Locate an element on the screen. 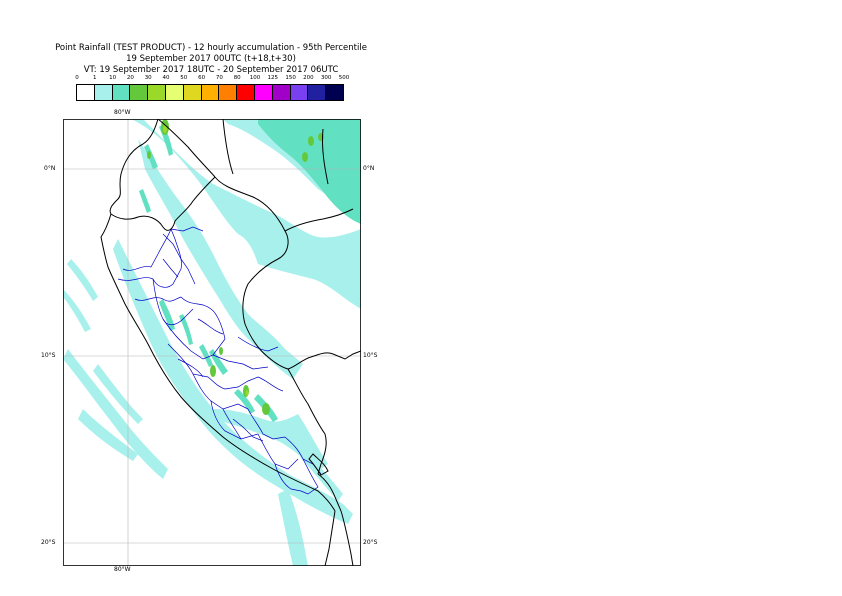  forecast-run-time: 19 September 2017 00UTC (t+18,t+30) is located at coordinates (211, 59).